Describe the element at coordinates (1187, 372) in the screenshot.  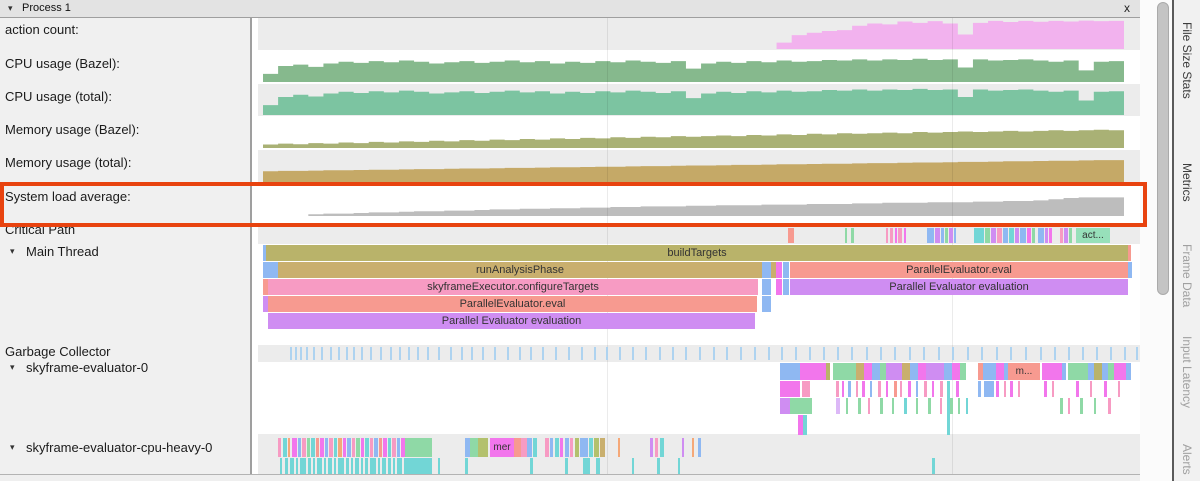
I see `tab-input-latency: Input Latency` at that location.